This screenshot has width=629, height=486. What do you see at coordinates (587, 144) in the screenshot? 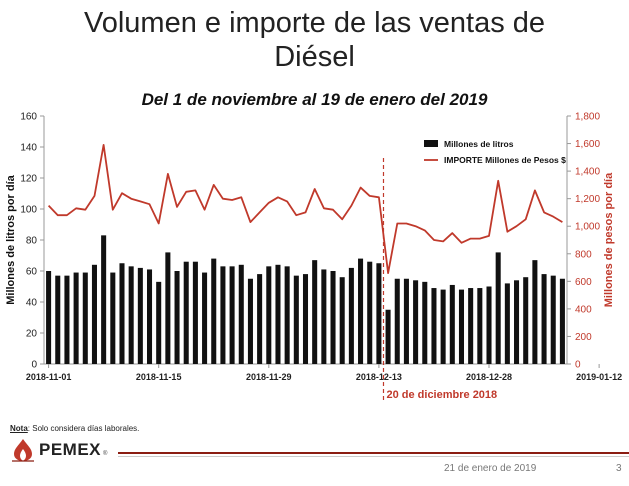
I see `right-tick-label: 1,600` at bounding box center [587, 144].